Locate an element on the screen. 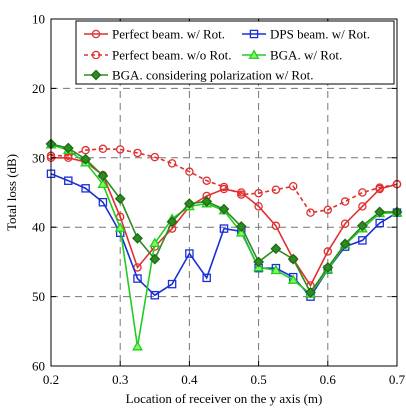 This screenshot has width=406, height=420. y-tick-label: 40 is located at coordinates (38, 227).